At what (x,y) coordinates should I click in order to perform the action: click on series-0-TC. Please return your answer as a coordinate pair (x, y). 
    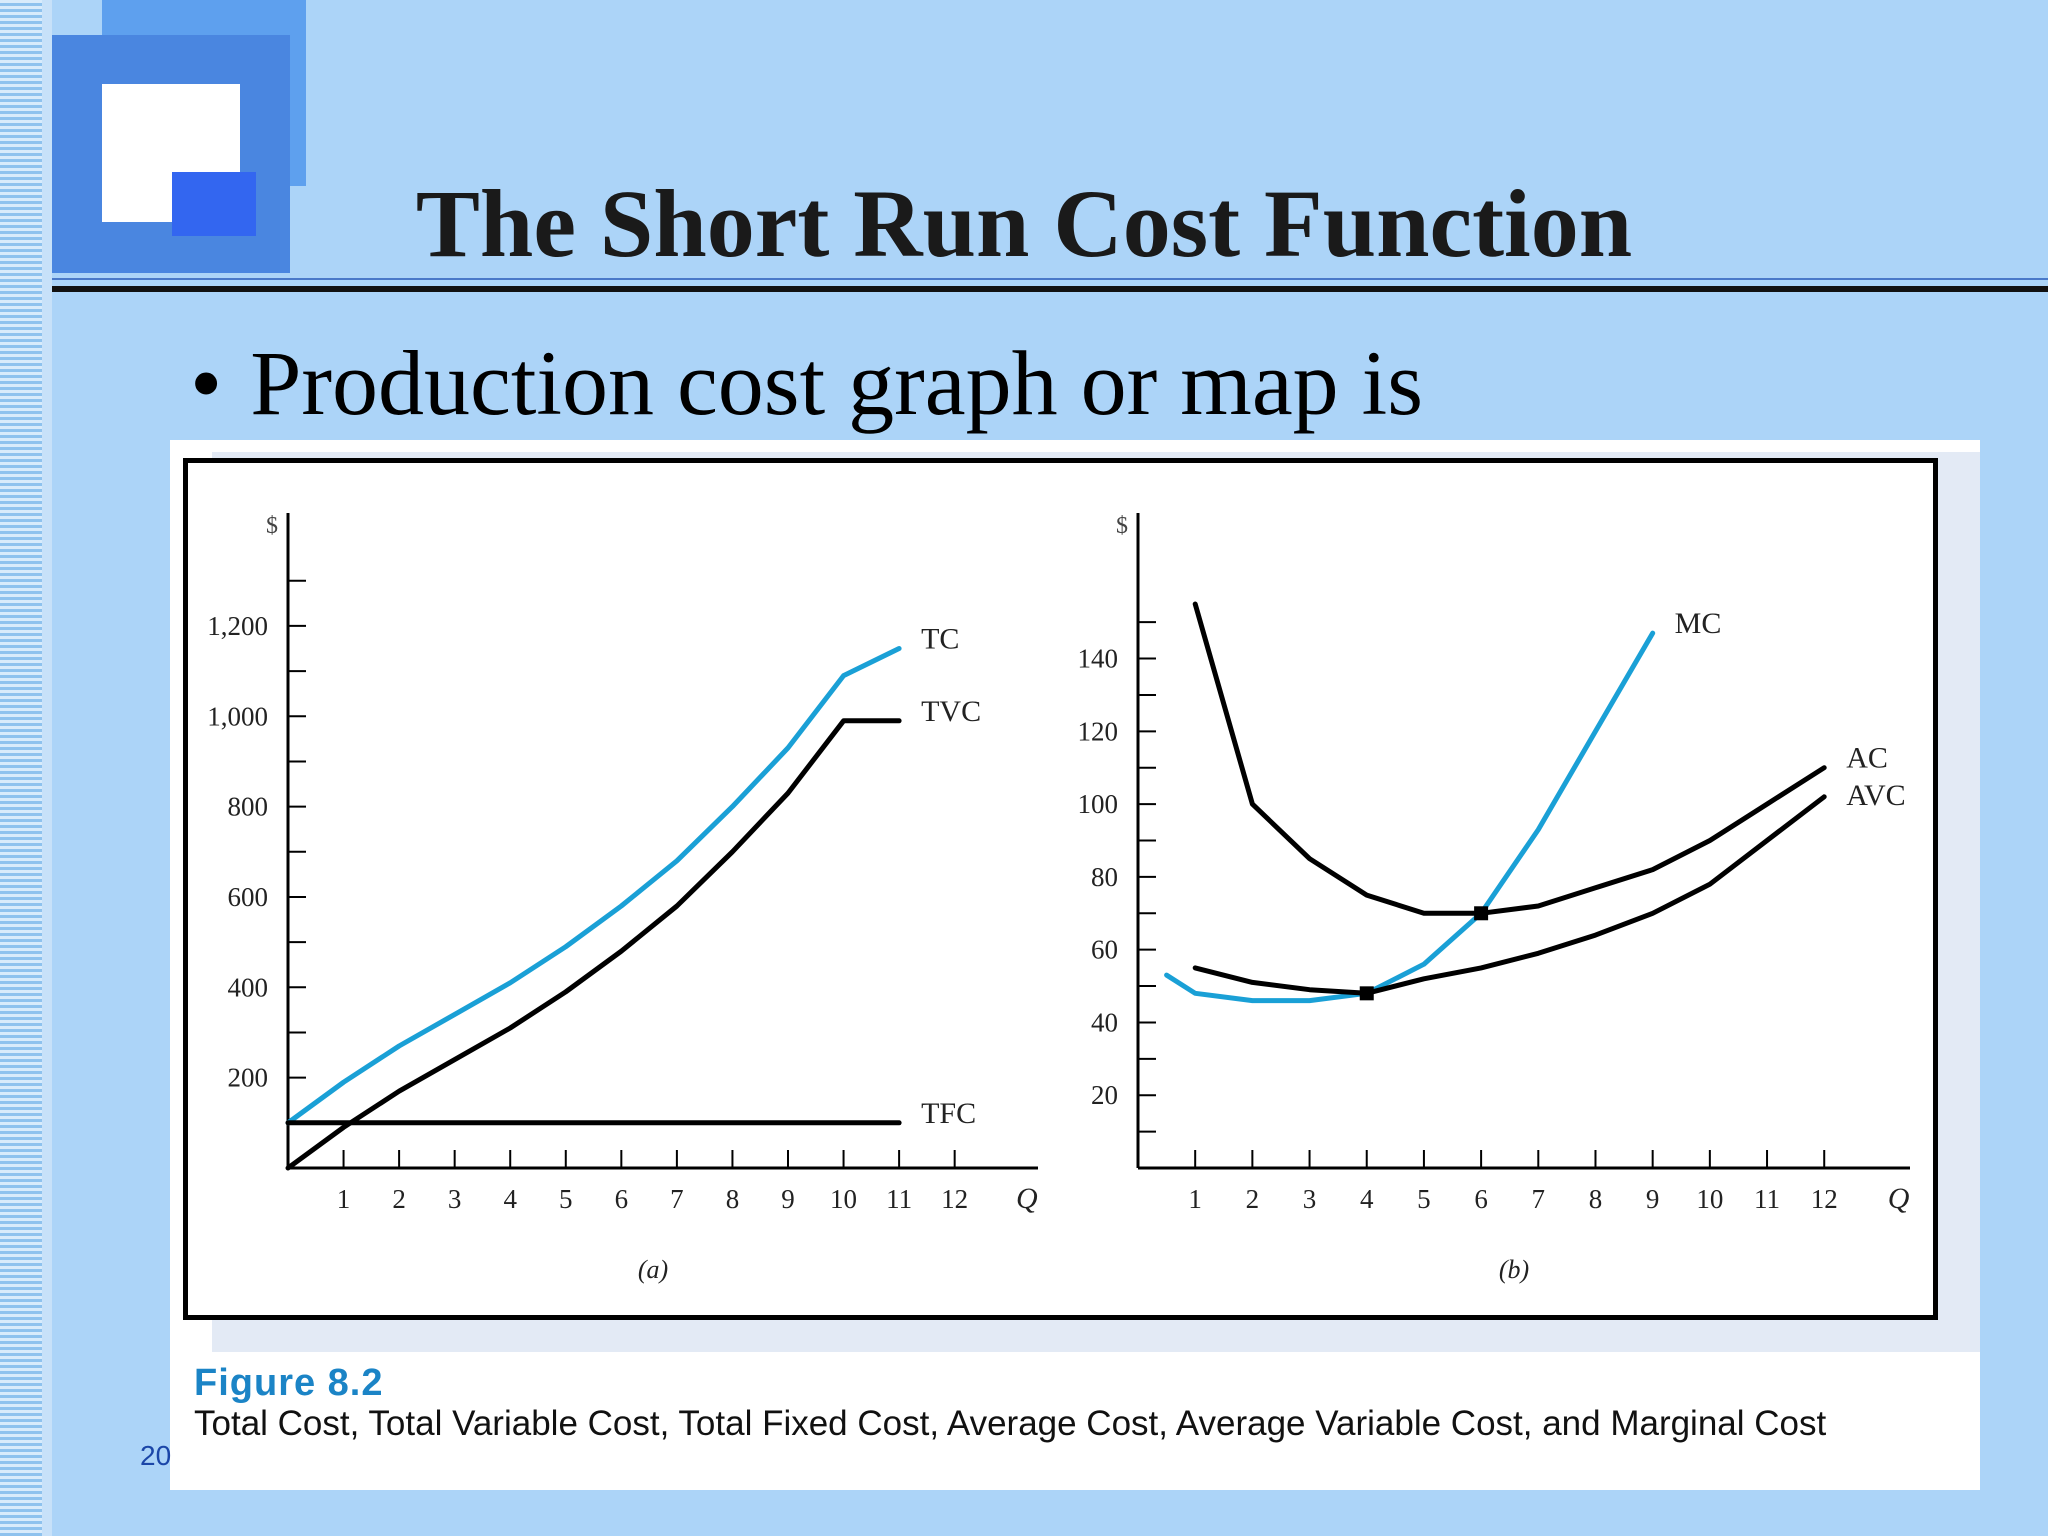
    Looking at the image, I should click on (593, 886).